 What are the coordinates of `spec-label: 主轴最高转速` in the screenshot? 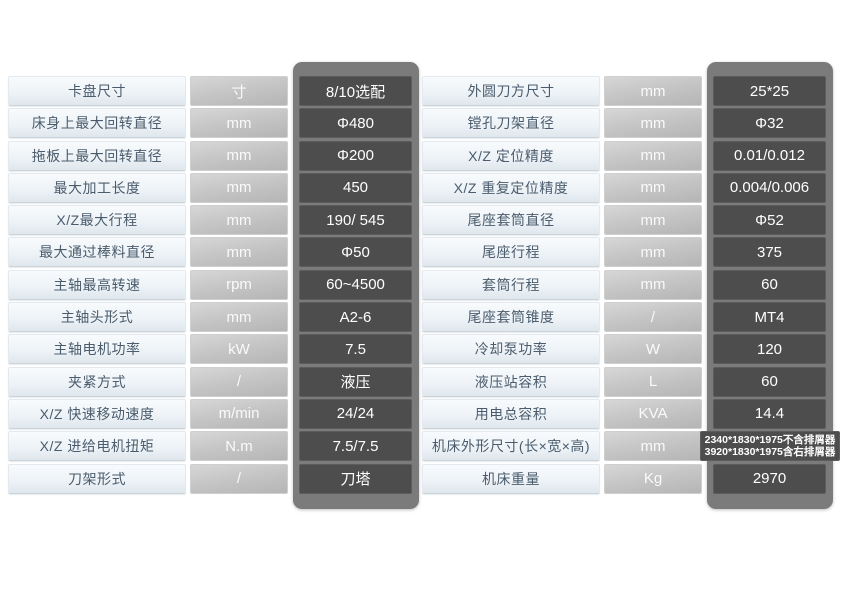 It's located at (97, 284).